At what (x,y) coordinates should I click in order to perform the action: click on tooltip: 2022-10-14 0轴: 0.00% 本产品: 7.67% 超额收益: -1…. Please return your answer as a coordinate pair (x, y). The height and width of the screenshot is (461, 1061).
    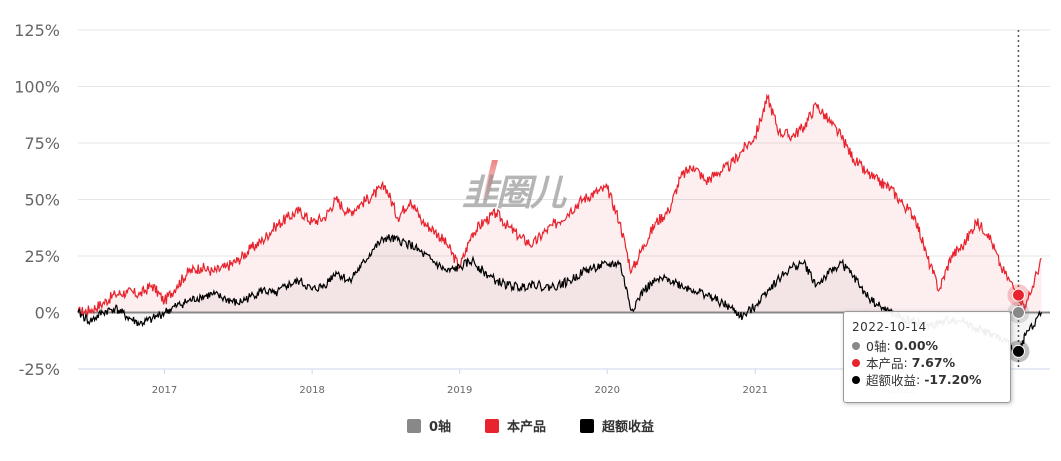
    Looking at the image, I should click on (927, 357).